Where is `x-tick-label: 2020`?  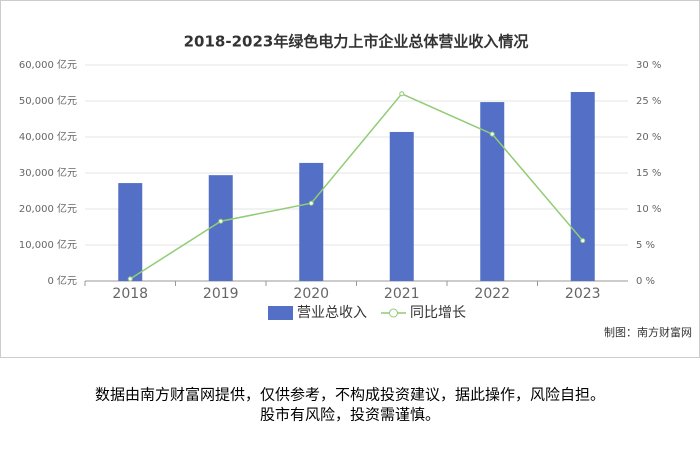
x-tick-label: 2020 is located at coordinates (311, 294).